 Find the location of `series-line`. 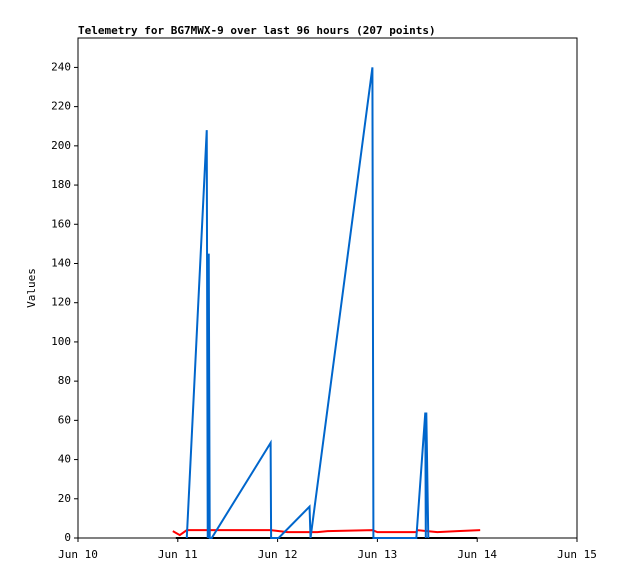

series-line is located at coordinates (326, 533).